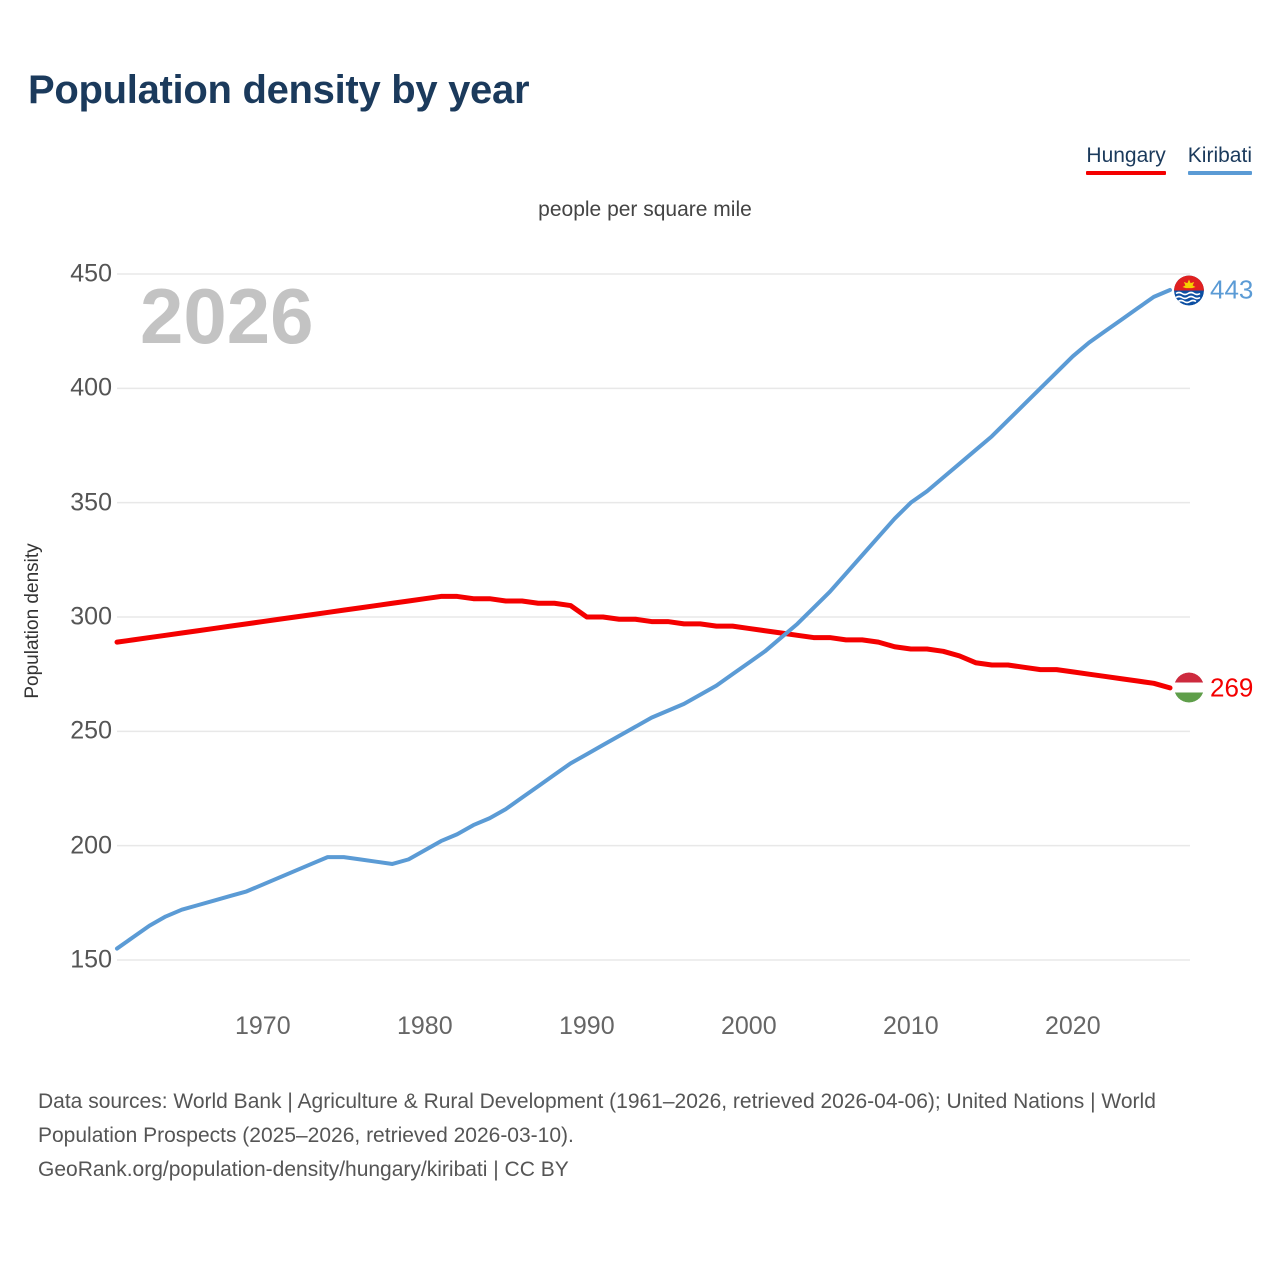  I want to click on y-tick-200: 200, so click(91, 845).